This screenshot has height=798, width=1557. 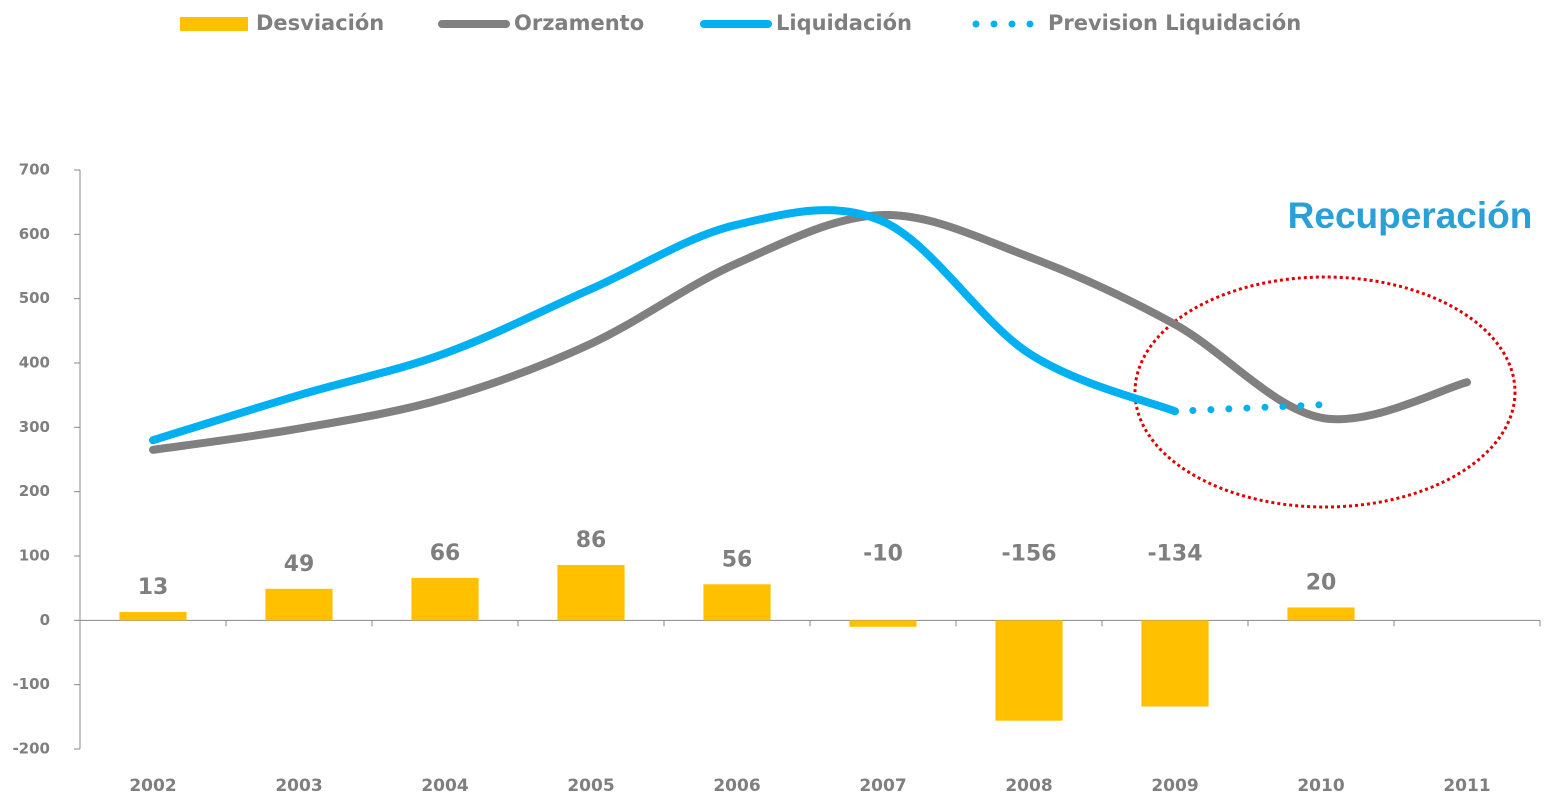 What do you see at coordinates (34, 234) in the screenshot?
I see `y-tick-label: 600` at bounding box center [34, 234].